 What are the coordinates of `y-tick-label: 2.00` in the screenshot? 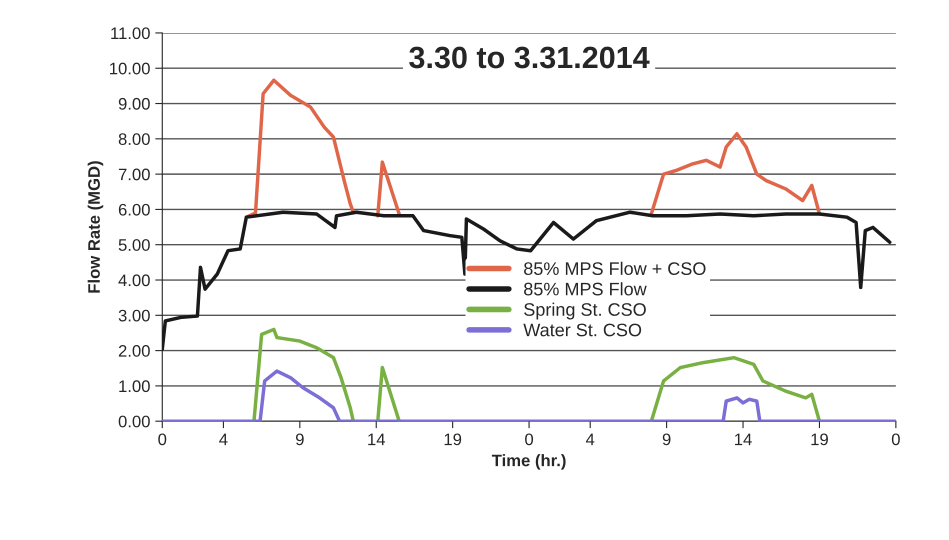 It's located at (134, 351).